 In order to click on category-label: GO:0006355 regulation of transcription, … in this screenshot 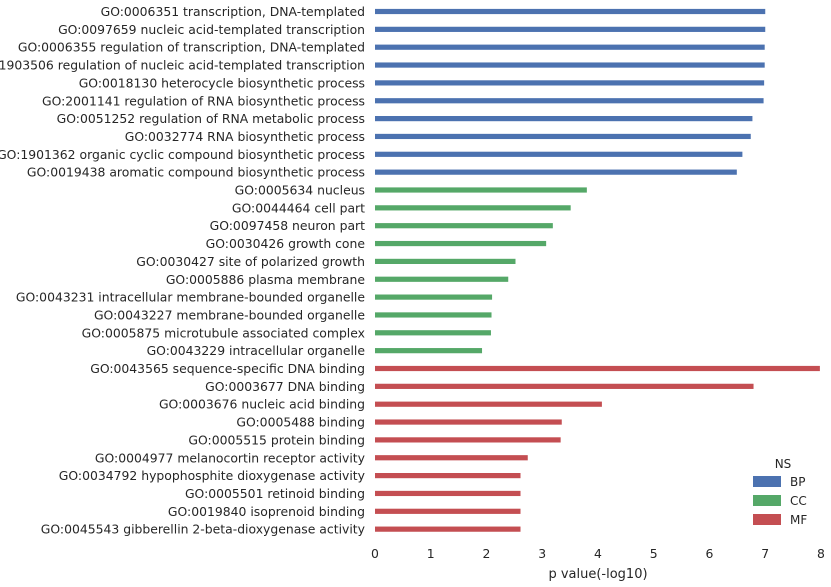, I will do `click(191, 47)`.